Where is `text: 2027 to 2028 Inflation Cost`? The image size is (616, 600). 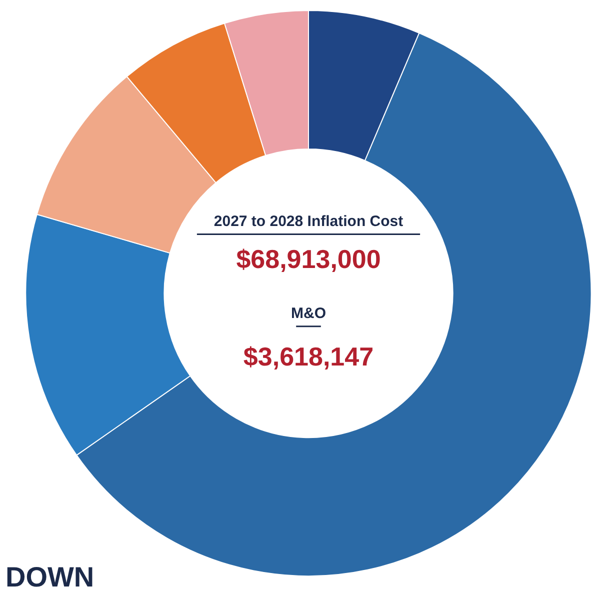
text: 2027 to 2028 Inflation Cost is located at coordinates (309, 221).